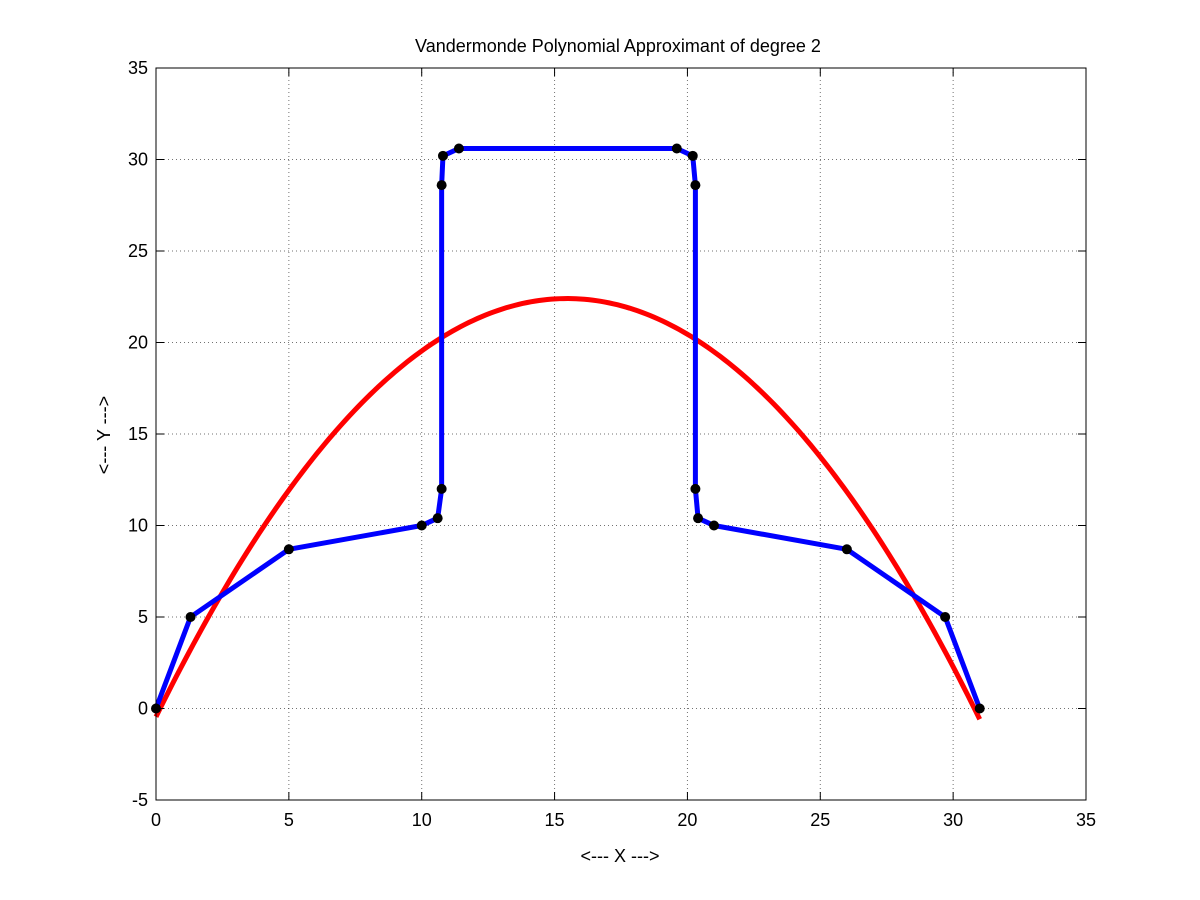 The width and height of the screenshot is (1200, 900). I want to click on x-tick-label: 5, so click(289, 820).